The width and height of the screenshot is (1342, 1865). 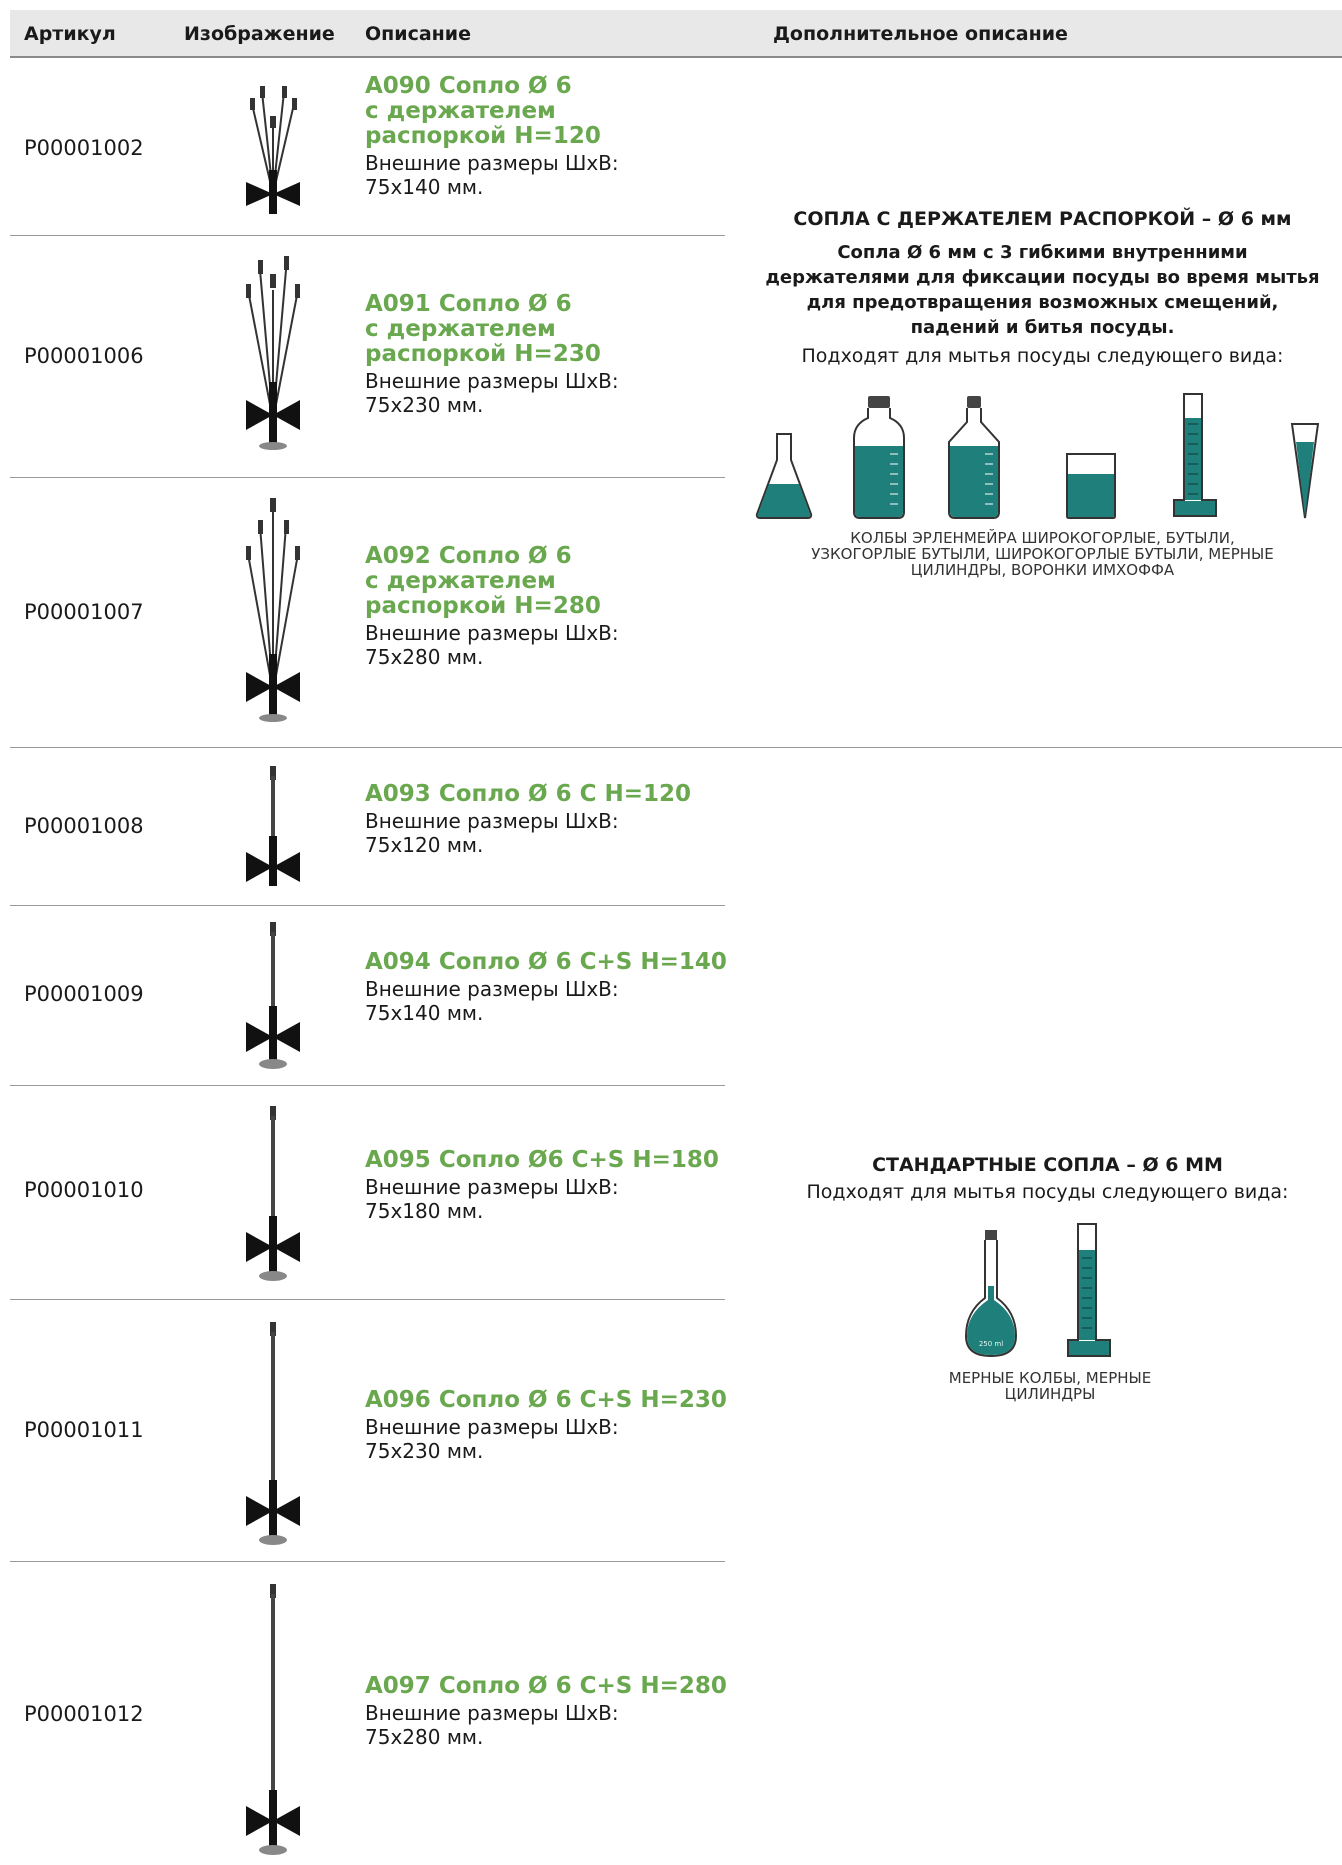 I want to click on product-title: A097 Сопло Ø 6 C+S H=280, so click(x=546, y=1686).